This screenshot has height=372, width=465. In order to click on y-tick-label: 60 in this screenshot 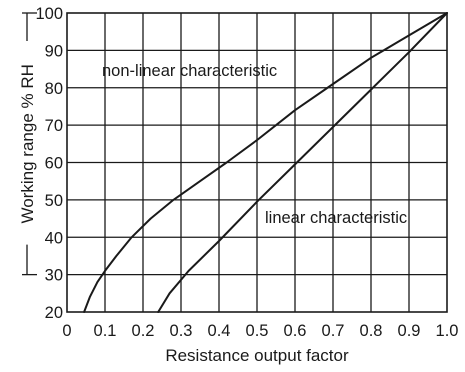, I will do `click(54, 164)`.